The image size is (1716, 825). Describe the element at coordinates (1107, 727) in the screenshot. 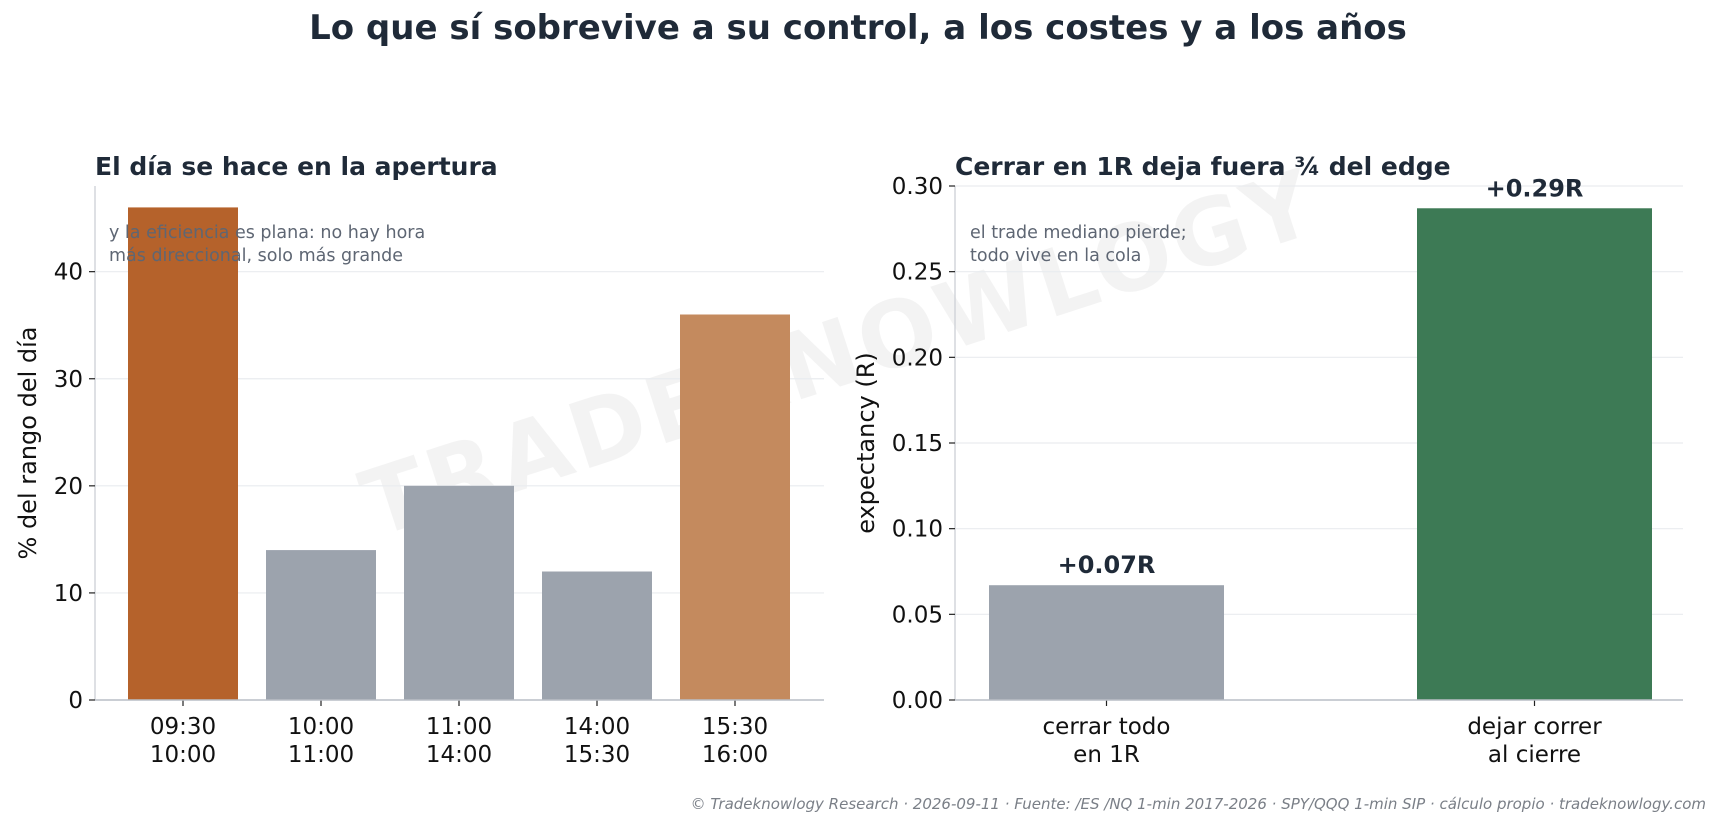

I see `chart2-x-tick-label: cerrar todo` at that location.